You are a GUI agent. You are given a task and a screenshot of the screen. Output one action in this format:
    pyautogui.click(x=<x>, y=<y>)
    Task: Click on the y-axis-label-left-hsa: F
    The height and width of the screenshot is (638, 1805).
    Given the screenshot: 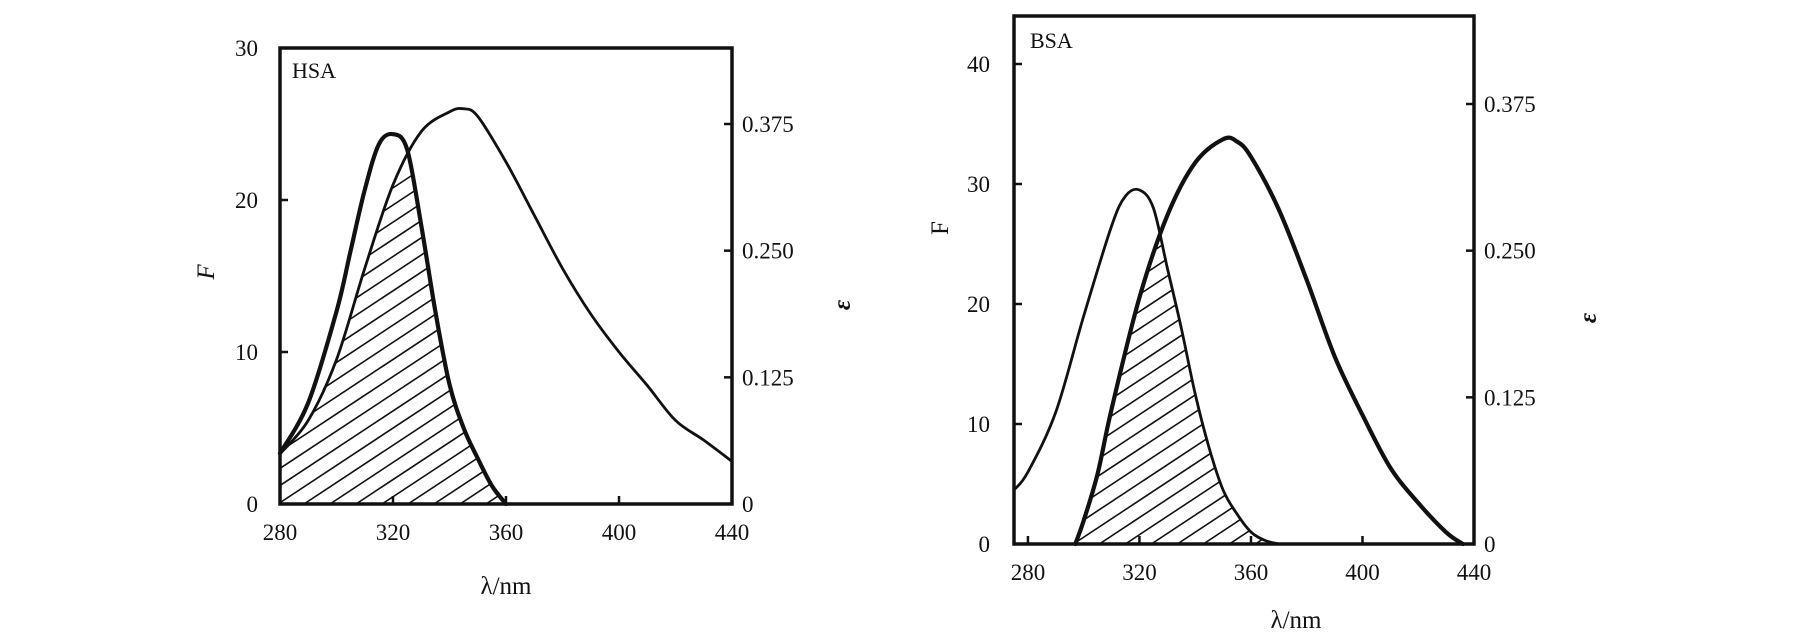 What is the action you would take?
    pyautogui.click(x=206, y=272)
    